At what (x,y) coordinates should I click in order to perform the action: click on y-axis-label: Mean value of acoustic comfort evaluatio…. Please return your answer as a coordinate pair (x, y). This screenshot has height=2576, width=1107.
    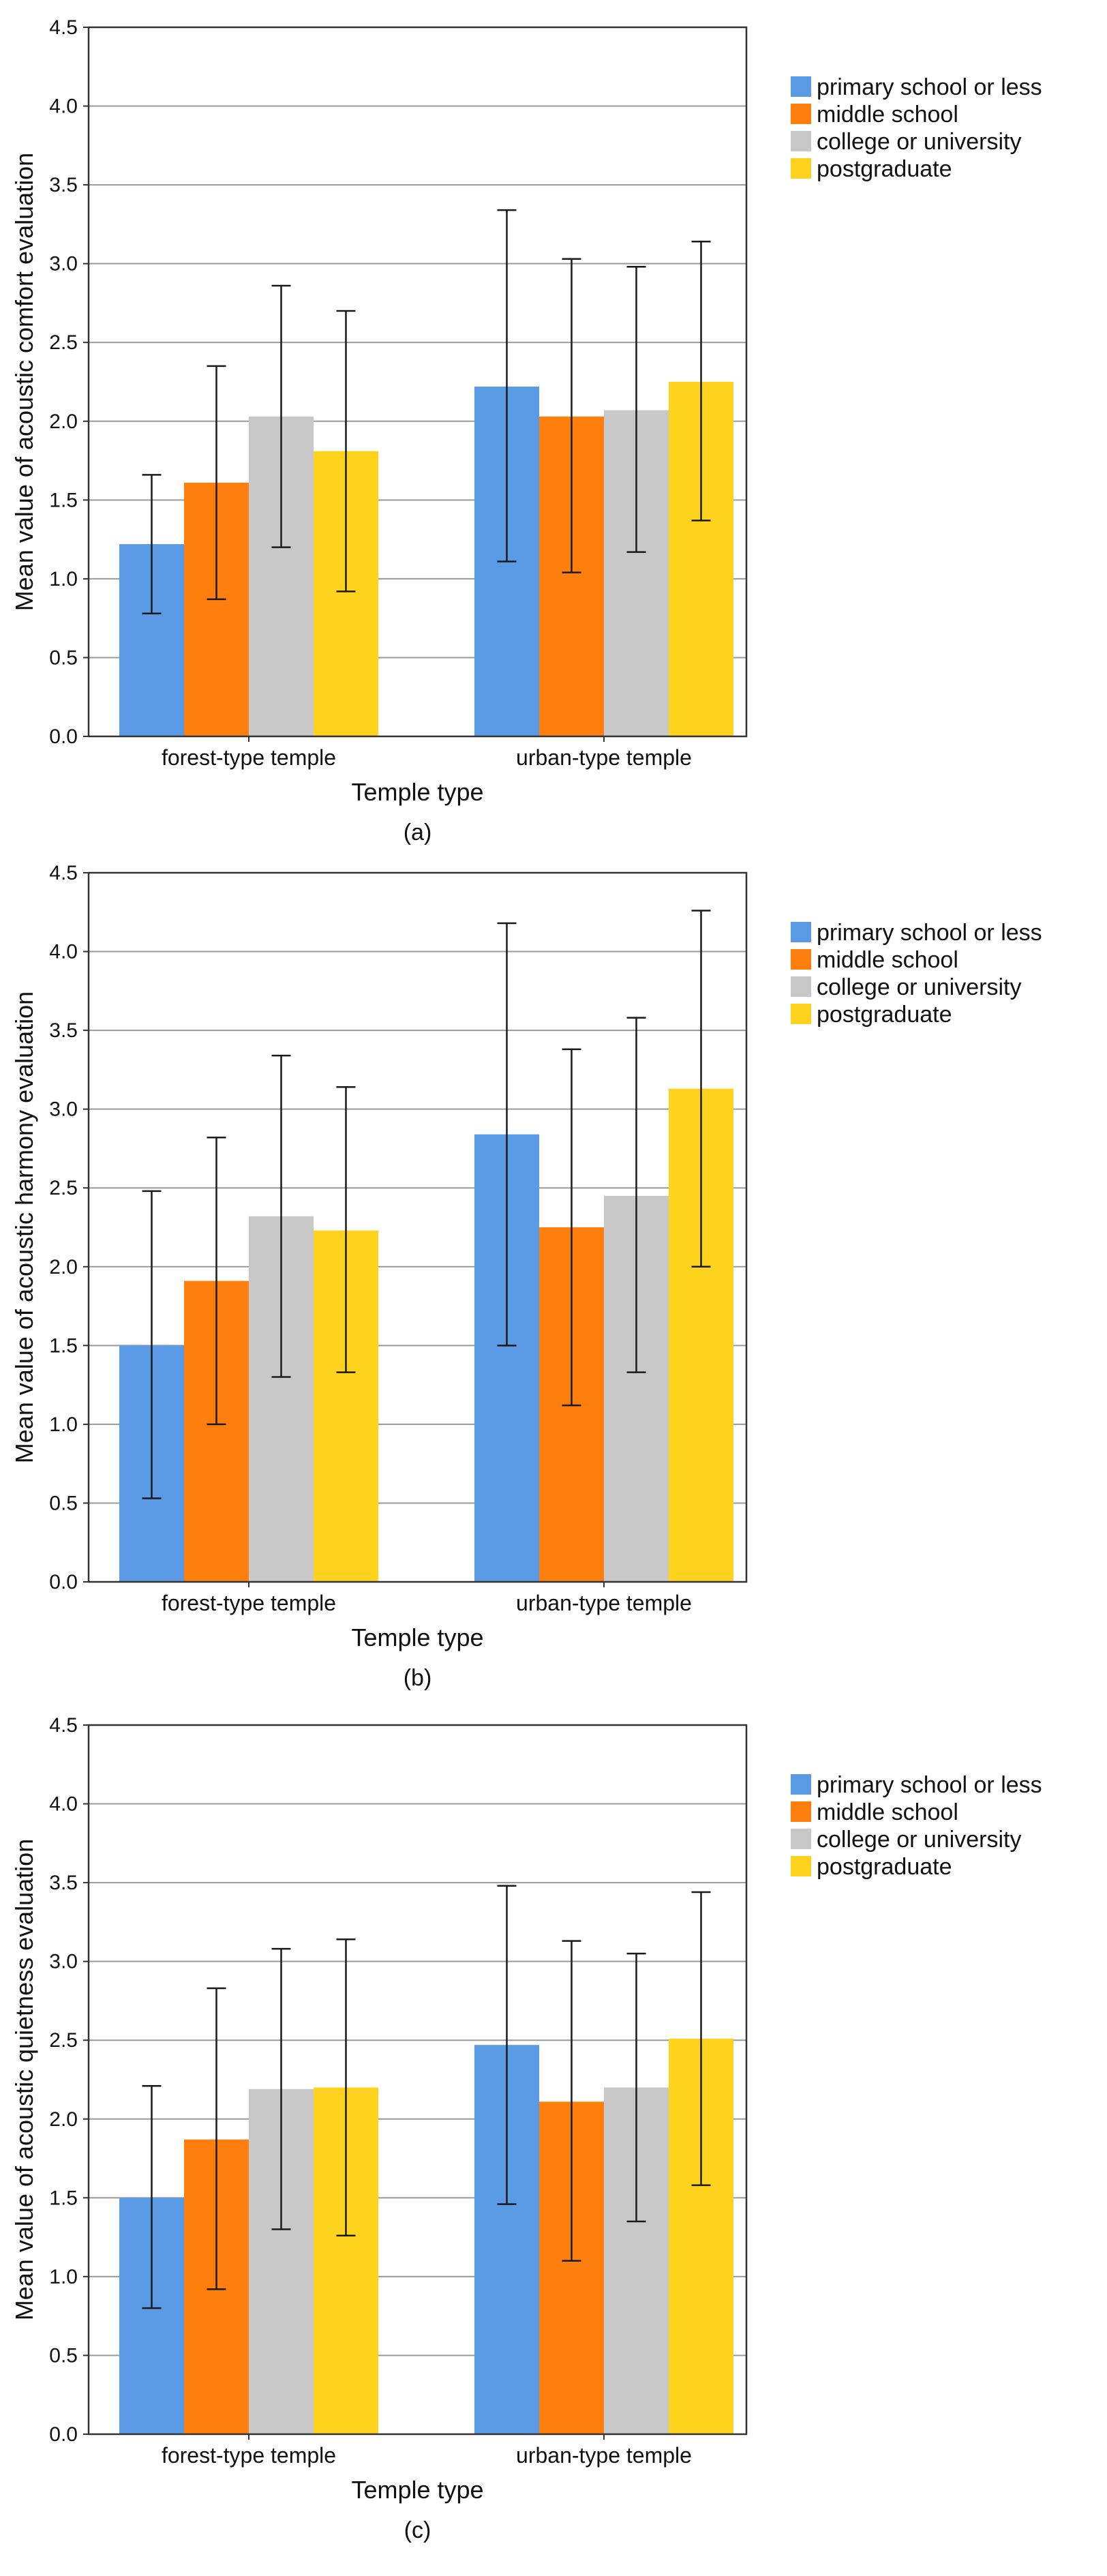
    Looking at the image, I should click on (24, 382).